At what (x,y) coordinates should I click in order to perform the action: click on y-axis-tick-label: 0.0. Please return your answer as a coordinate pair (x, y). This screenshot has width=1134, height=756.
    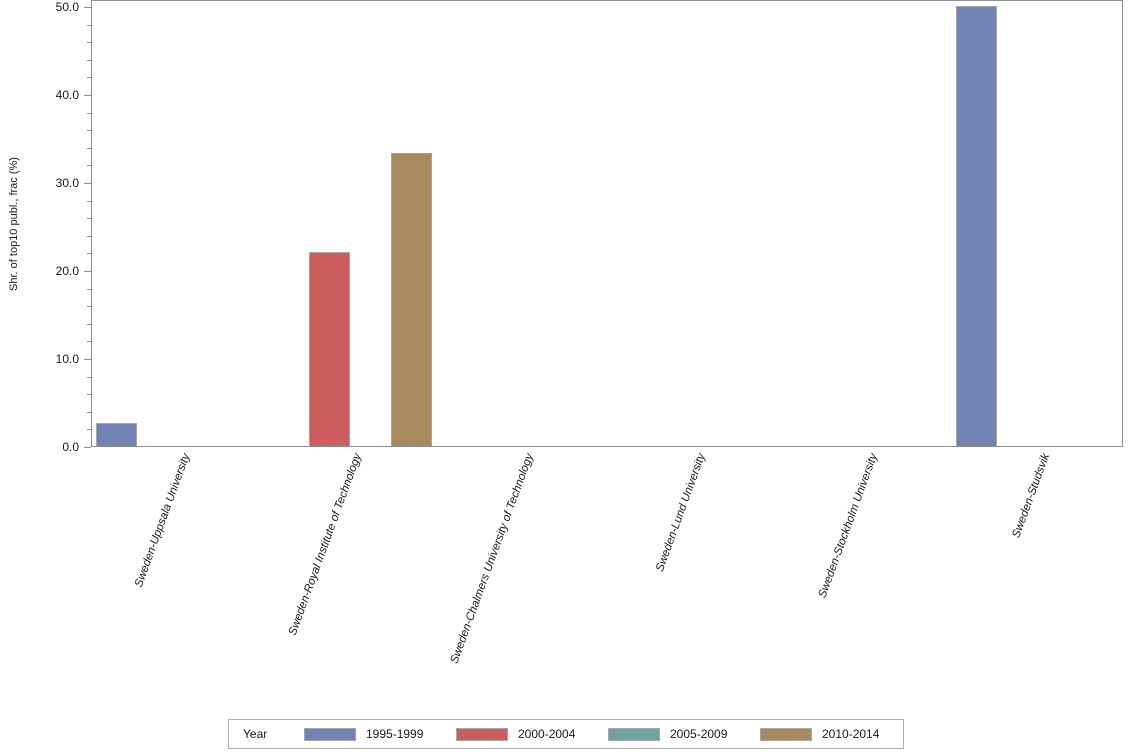
    Looking at the image, I should click on (70, 447).